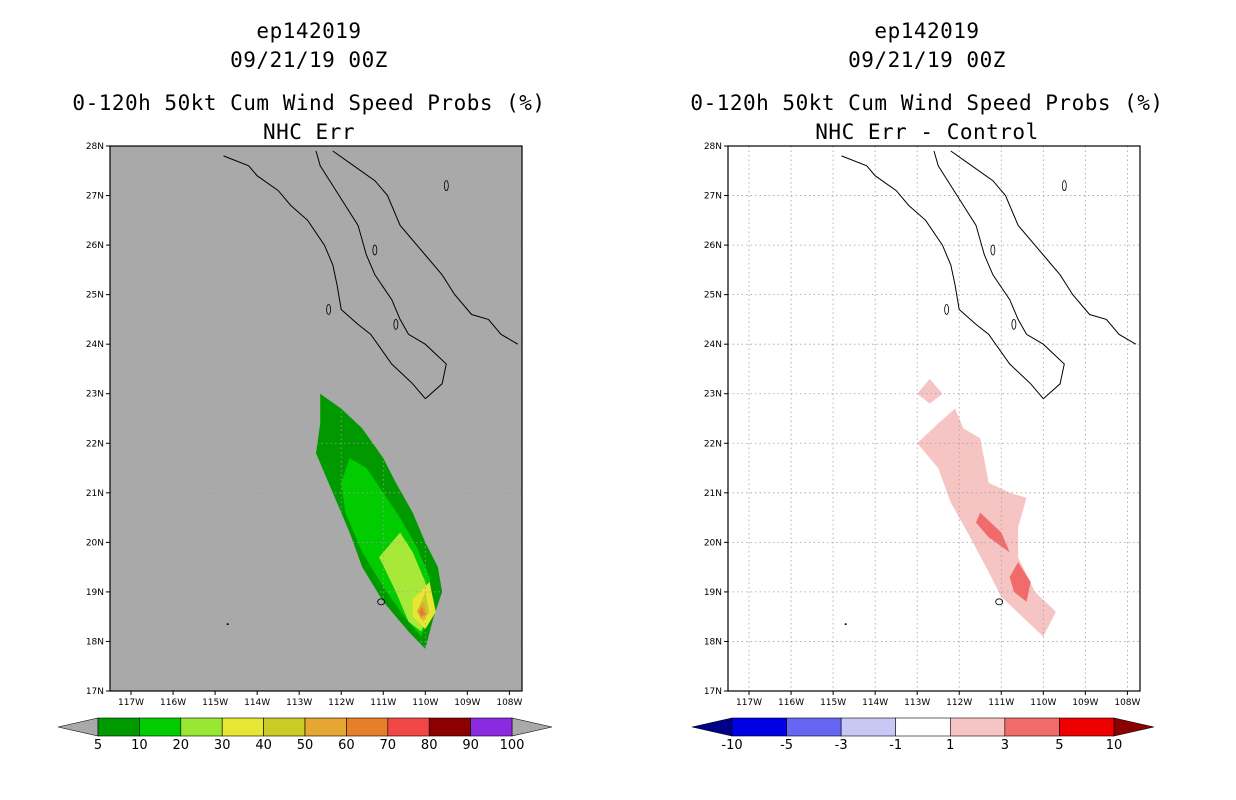 The image size is (1236, 800). Describe the element at coordinates (429, 745) in the screenshot. I see `colorbar-label: 80` at that location.